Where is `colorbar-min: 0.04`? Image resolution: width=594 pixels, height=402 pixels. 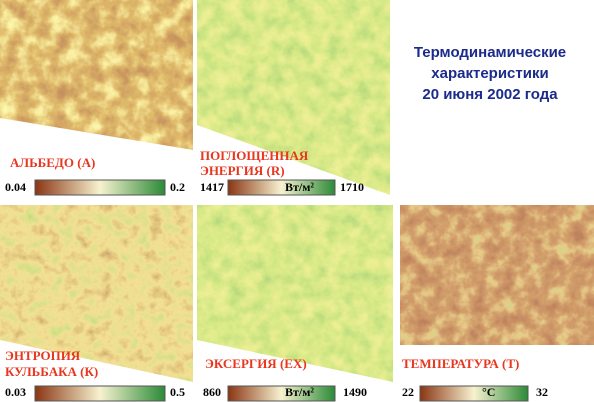 colorbar-min: 0.04 is located at coordinates (15, 187).